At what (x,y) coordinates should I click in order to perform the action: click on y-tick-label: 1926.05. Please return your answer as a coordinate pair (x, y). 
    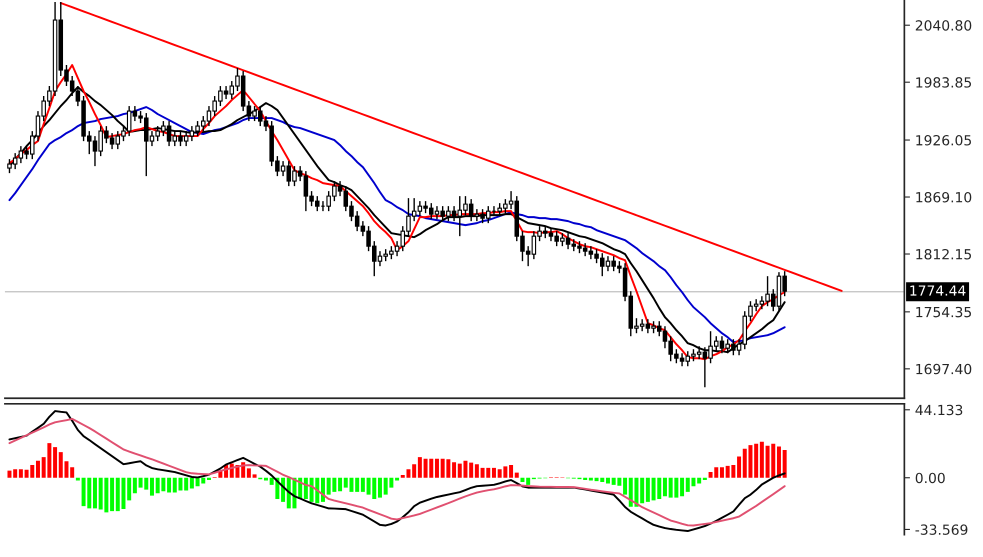
    Looking at the image, I should click on (943, 140).